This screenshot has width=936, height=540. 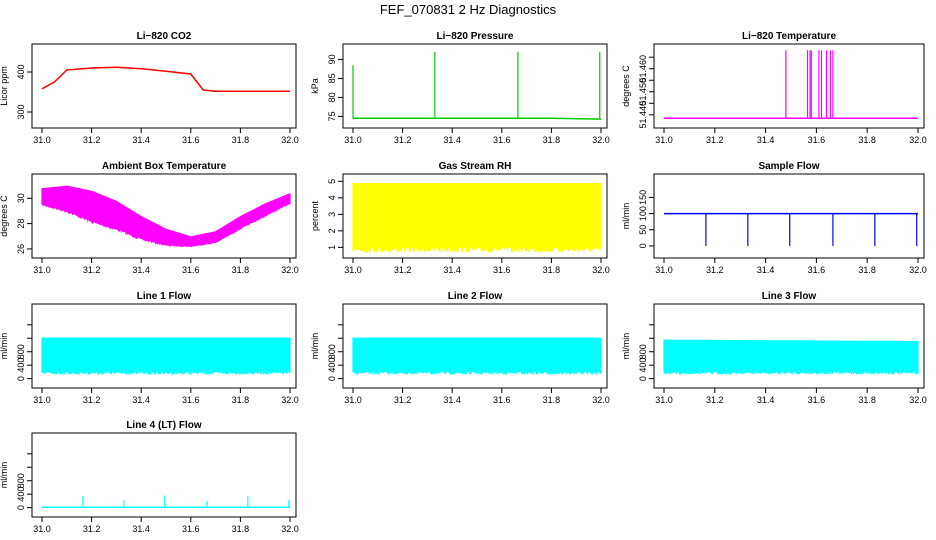 What do you see at coordinates (4, 86) in the screenshot?
I see `y-axis-label: Licor ppm` at bounding box center [4, 86].